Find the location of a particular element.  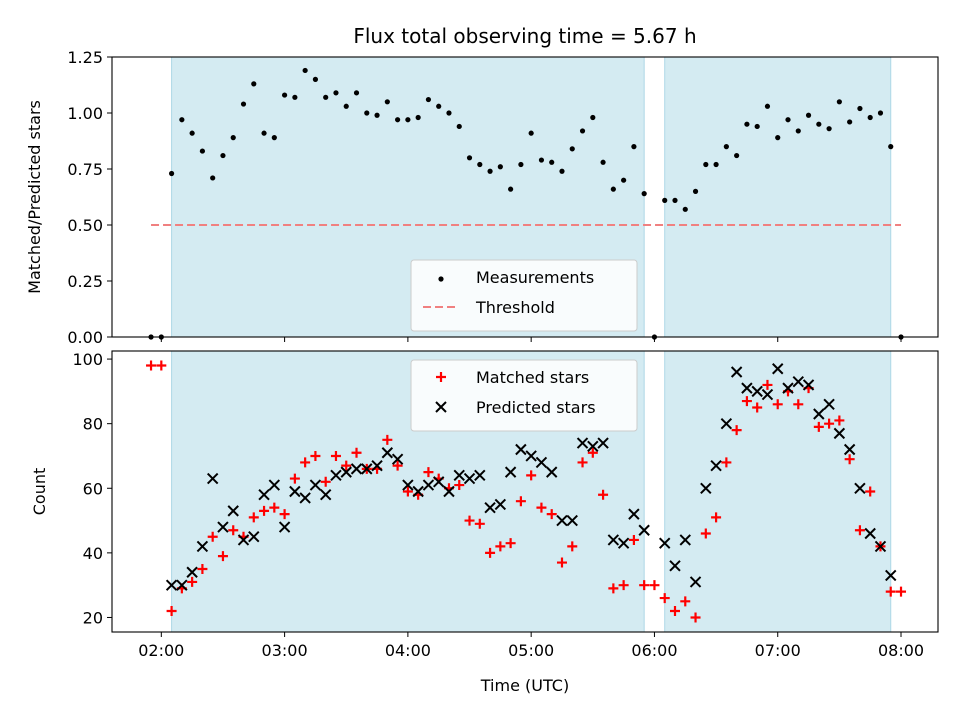

y-tick-label: 80 is located at coordinates (93, 424).